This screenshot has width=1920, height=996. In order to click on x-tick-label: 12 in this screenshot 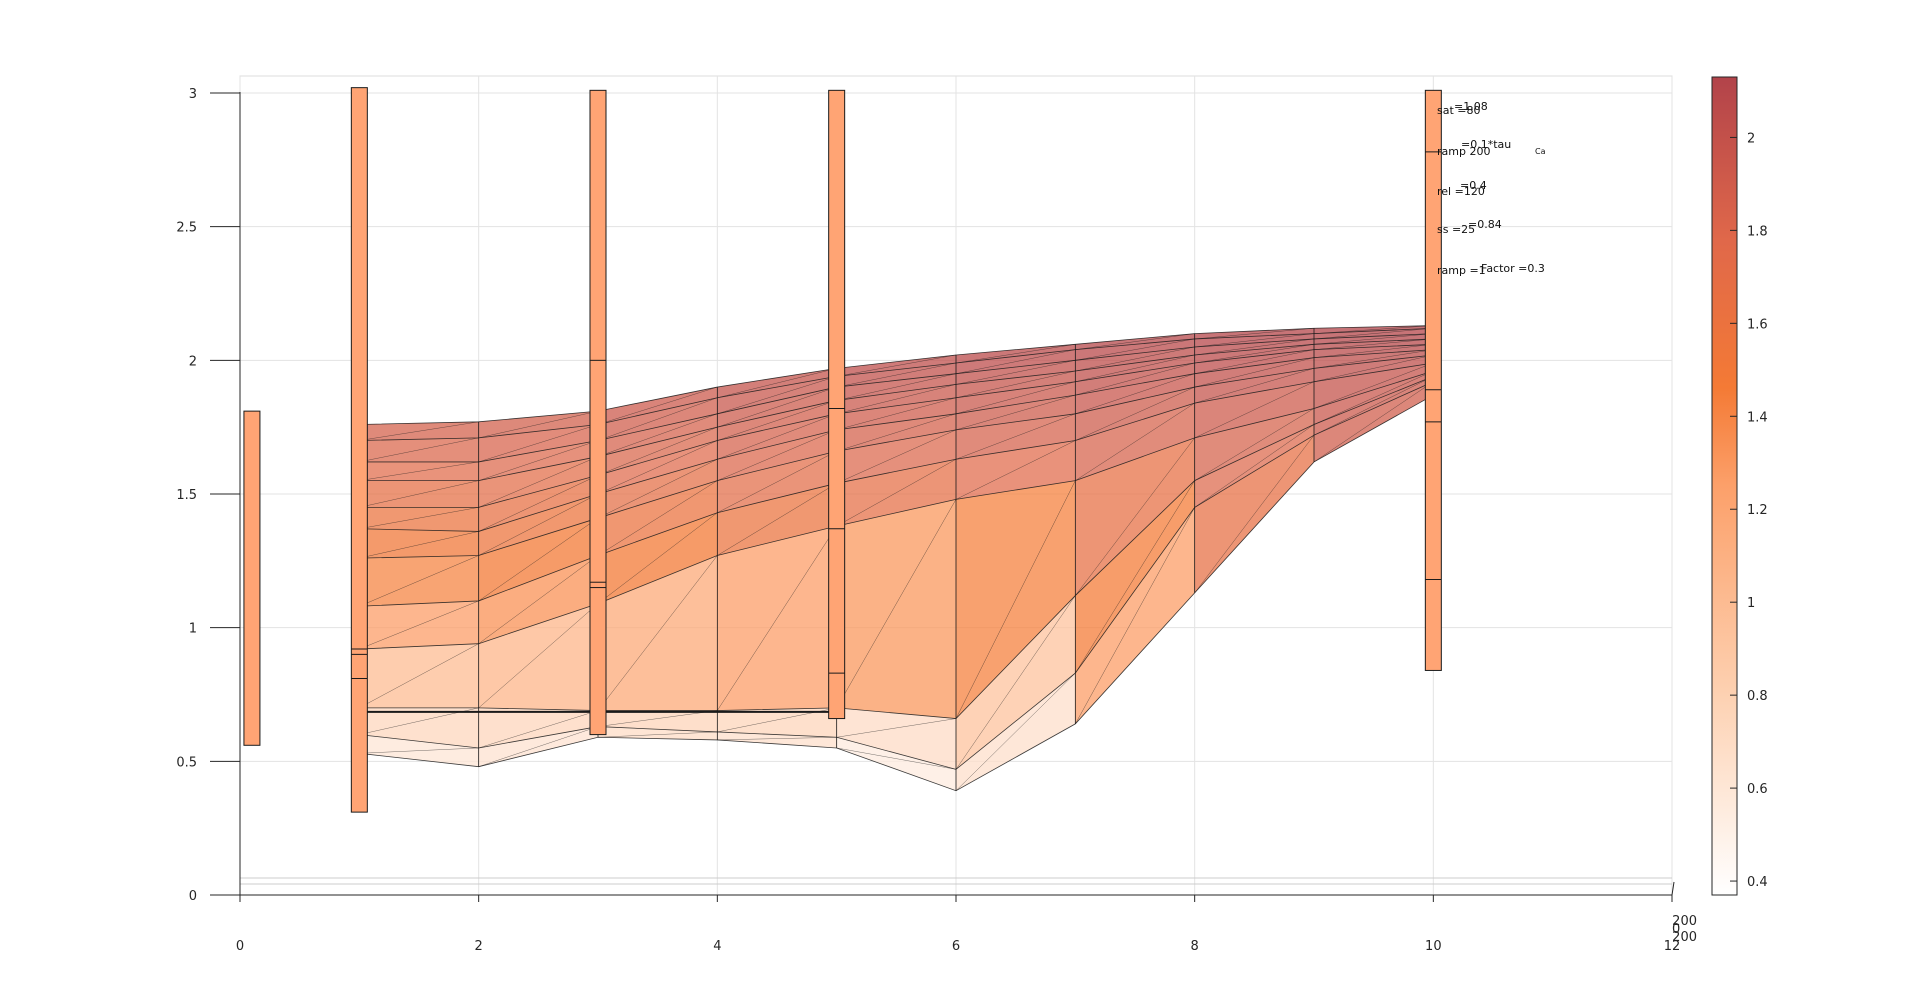, I will do `click(1672, 946)`.